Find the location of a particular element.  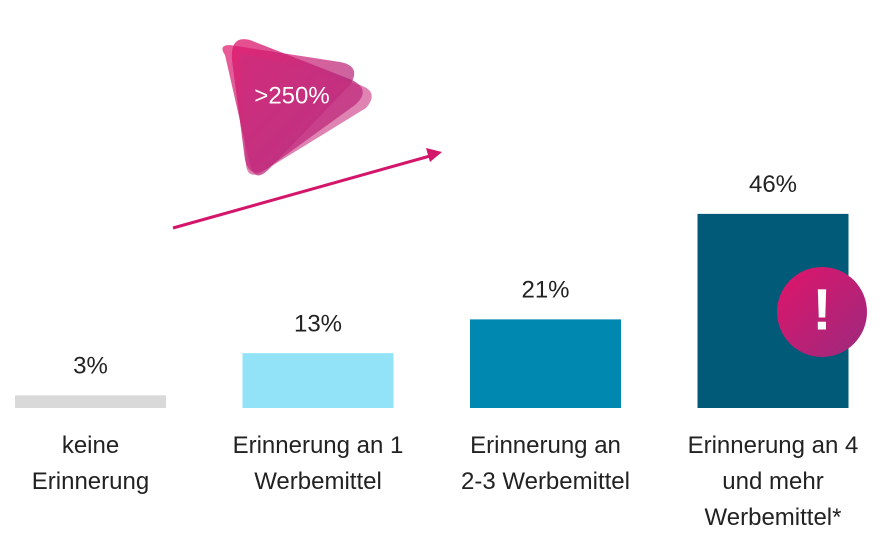

alert-badge: ! is located at coordinates (822, 312).